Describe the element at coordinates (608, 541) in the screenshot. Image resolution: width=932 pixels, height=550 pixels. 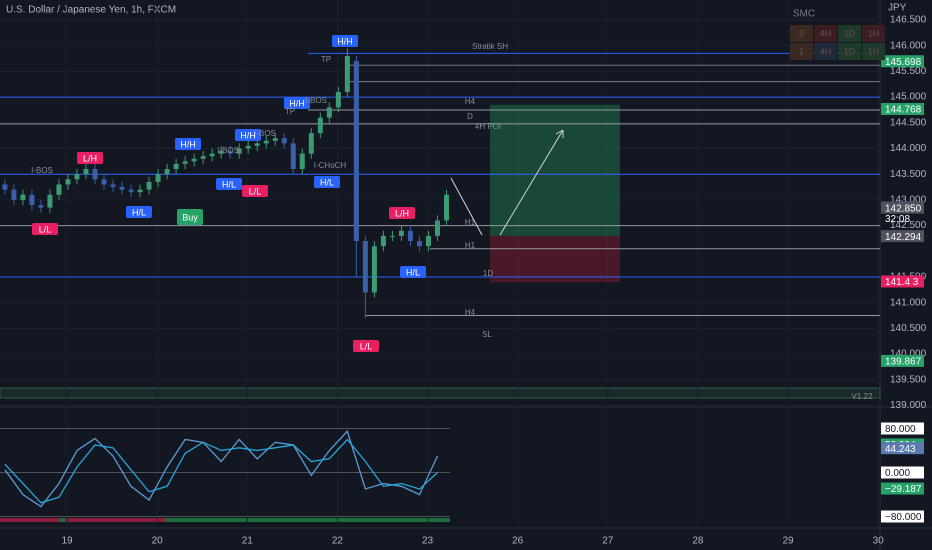
I see `x-tick-label: 27` at that location.